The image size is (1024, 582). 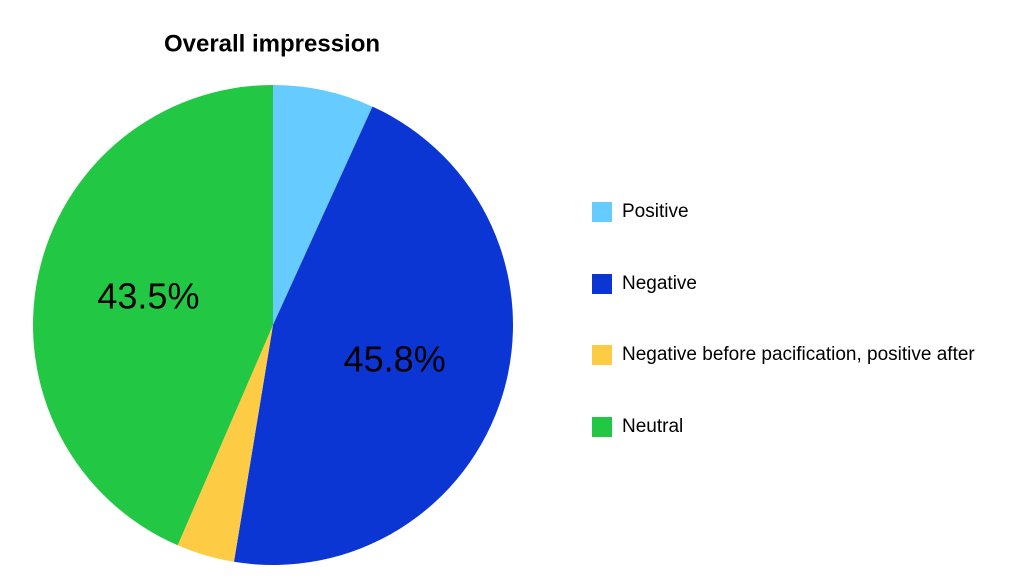 What do you see at coordinates (148, 296) in the screenshot?
I see `data-label: 43.5%` at bounding box center [148, 296].